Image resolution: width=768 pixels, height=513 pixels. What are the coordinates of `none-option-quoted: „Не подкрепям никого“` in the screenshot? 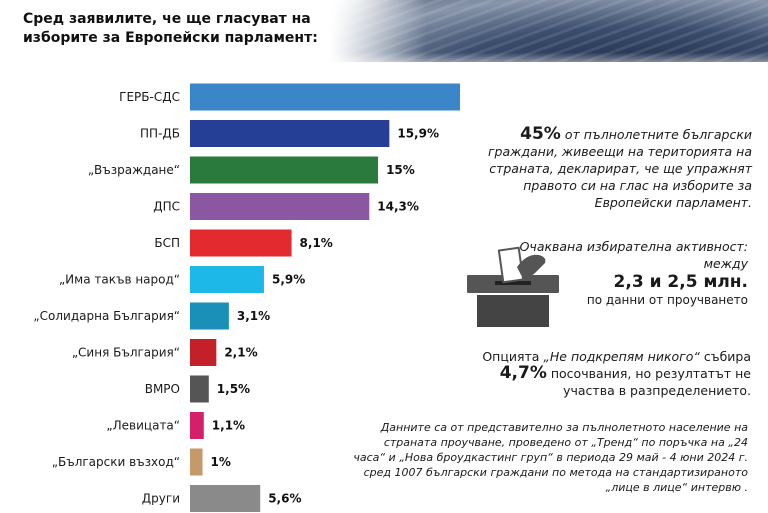 It's located at (621, 356).